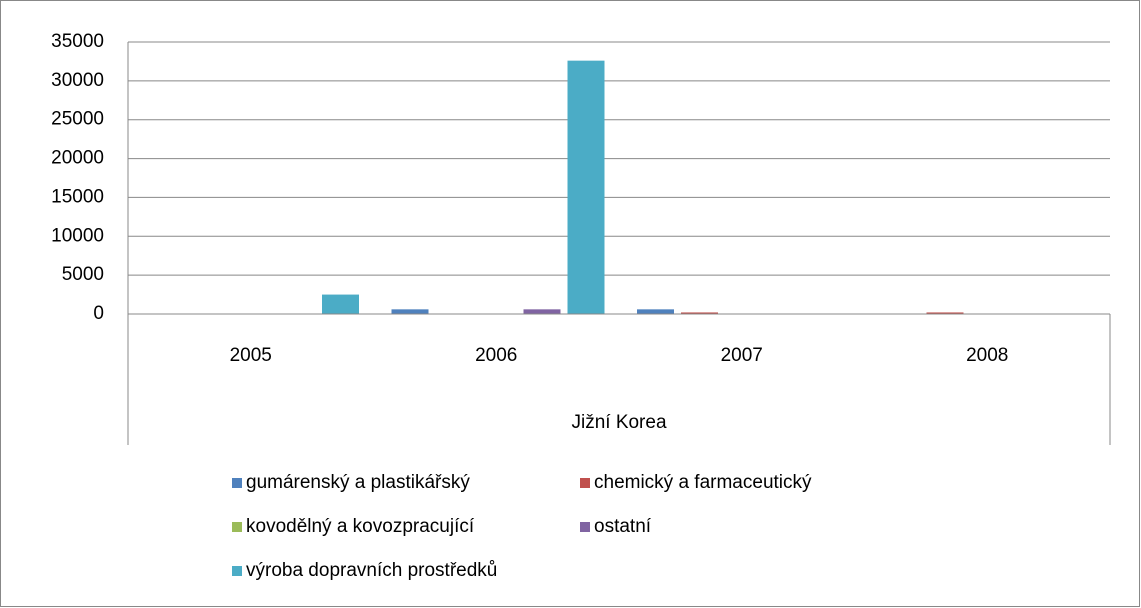 The image size is (1141, 608). What do you see at coordinates (623, 526) in the screenshot?
I see `legend-label: ostatní` at bounding box center [623, 526].